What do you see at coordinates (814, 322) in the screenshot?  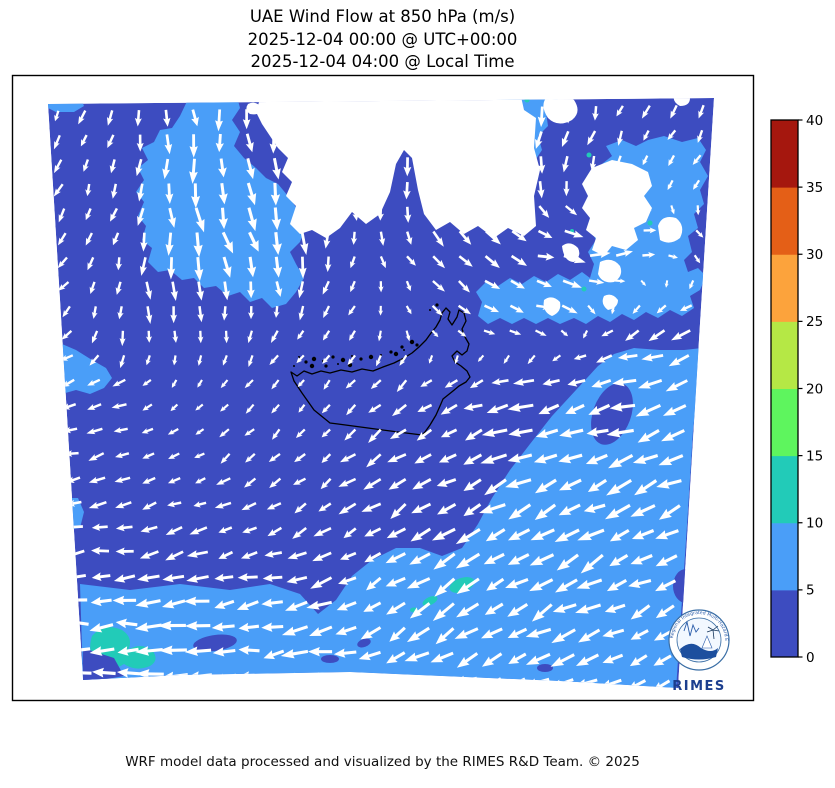 I see `colorbar-tick-label: 25` at bounding box center [814, 322].